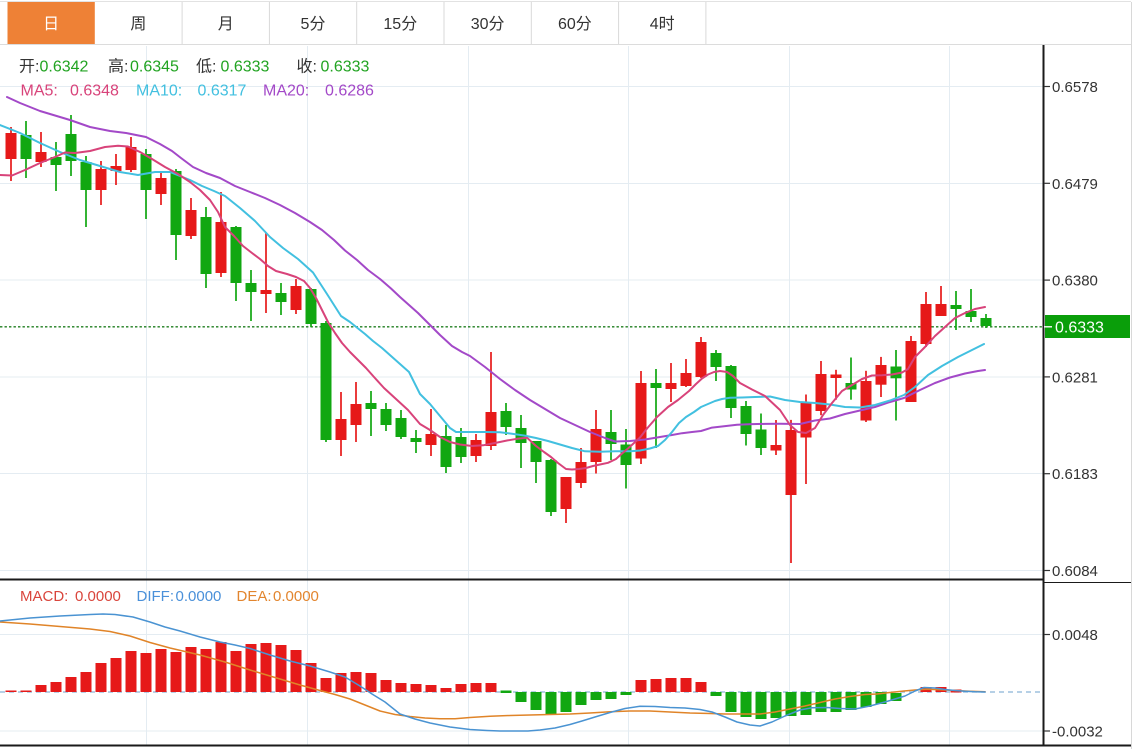 This screenshot has width=1142, height=749. Describe the element at coordinates (1075, 87) in the screenshot. I see `svg-text: 0.6578` at that location.